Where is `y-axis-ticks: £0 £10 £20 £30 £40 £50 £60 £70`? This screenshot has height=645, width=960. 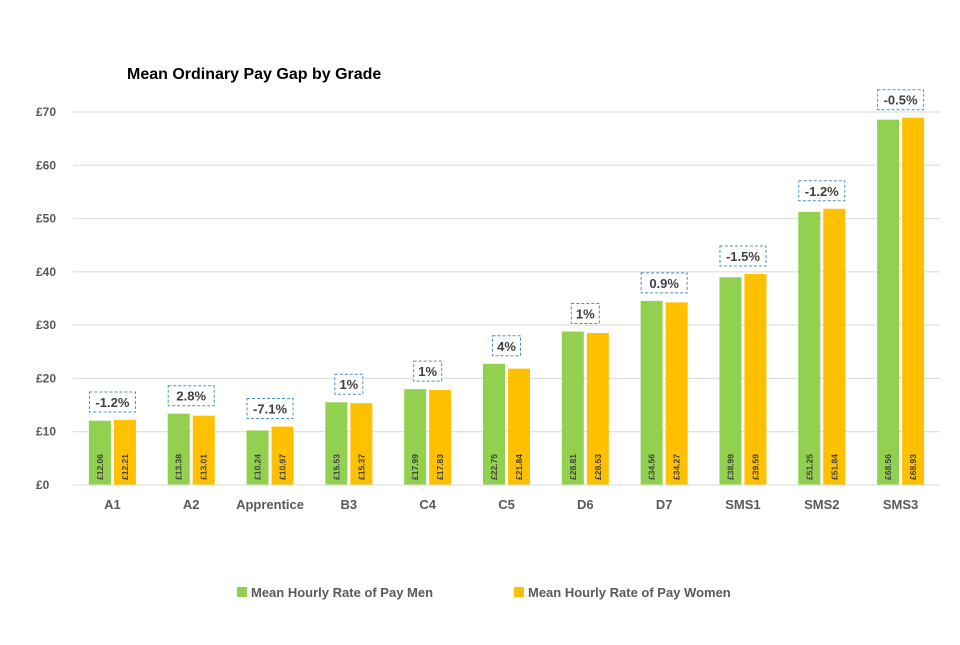
y-axis-ticks: £0 £10 £20 £30 £40 £50 £60 £70 is located at coordinates (46, 298).